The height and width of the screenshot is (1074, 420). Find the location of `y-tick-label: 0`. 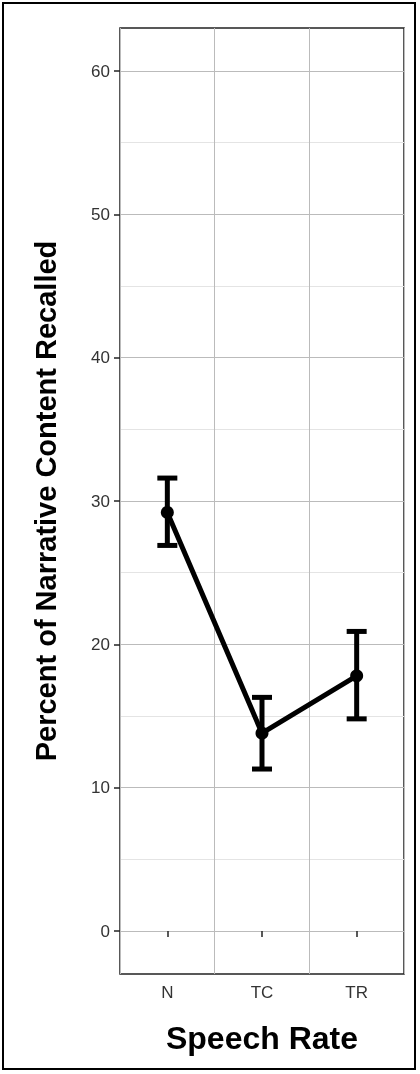

y-tick-label: 0 is located at coordinates (105, 931).